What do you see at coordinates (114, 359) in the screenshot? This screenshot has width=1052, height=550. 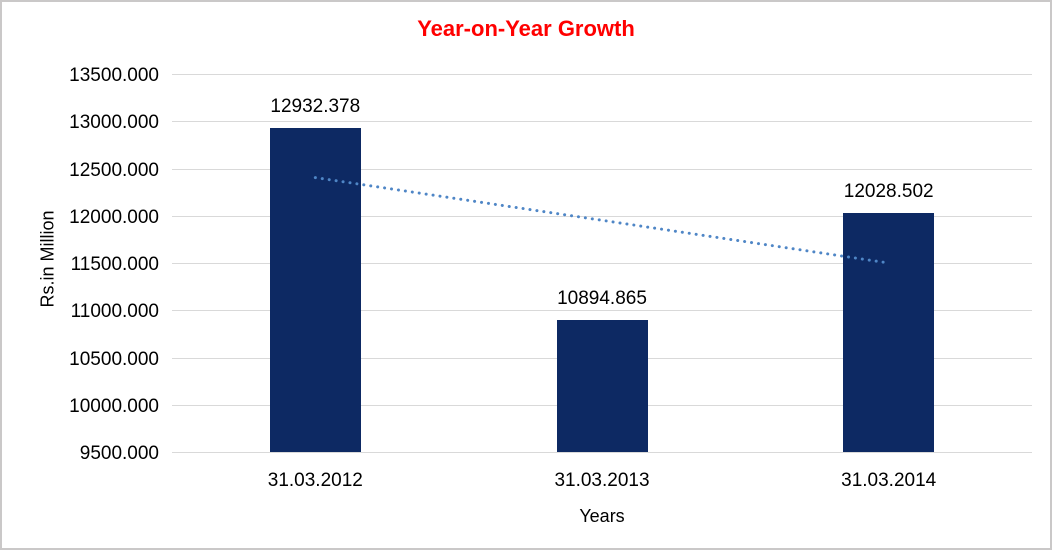 I see `y-tick-label: 10500.000` at bounding box center [114, 359].